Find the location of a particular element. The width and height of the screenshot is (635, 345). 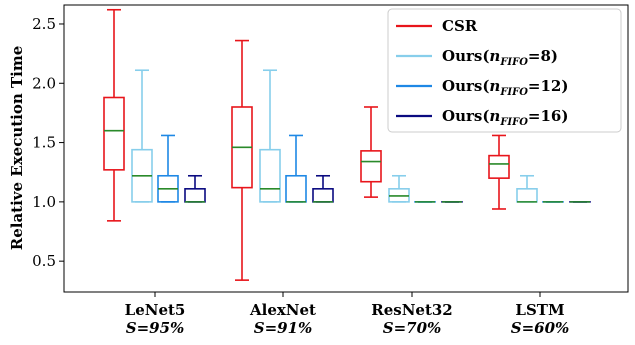

x-category-sparsity: S=91% is located at coordinates (283, 328).